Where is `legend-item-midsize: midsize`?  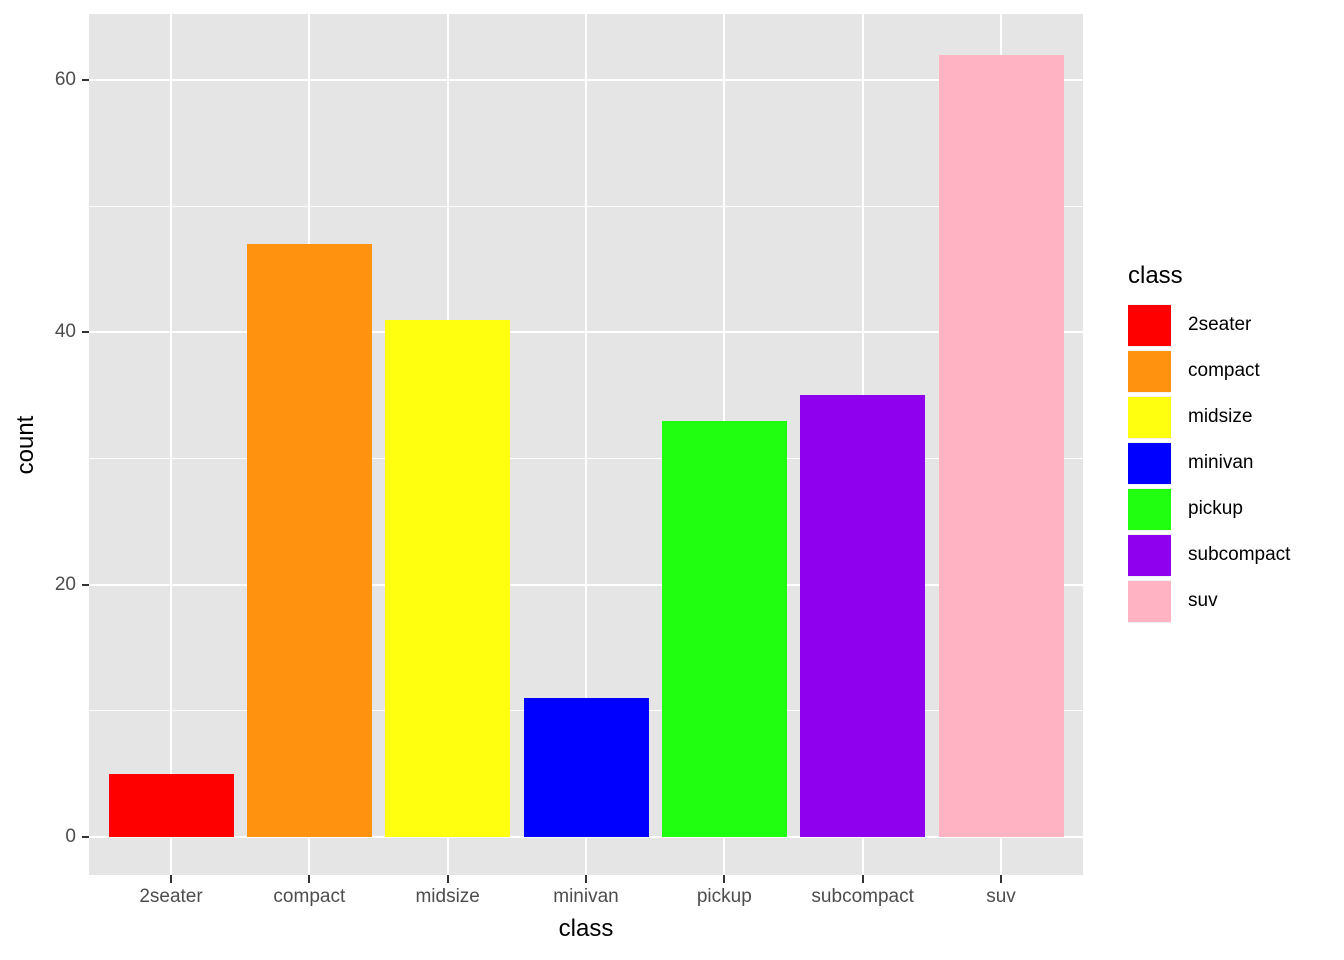 legend-item-midsize: midsize is located at coordinates (1209, 417).